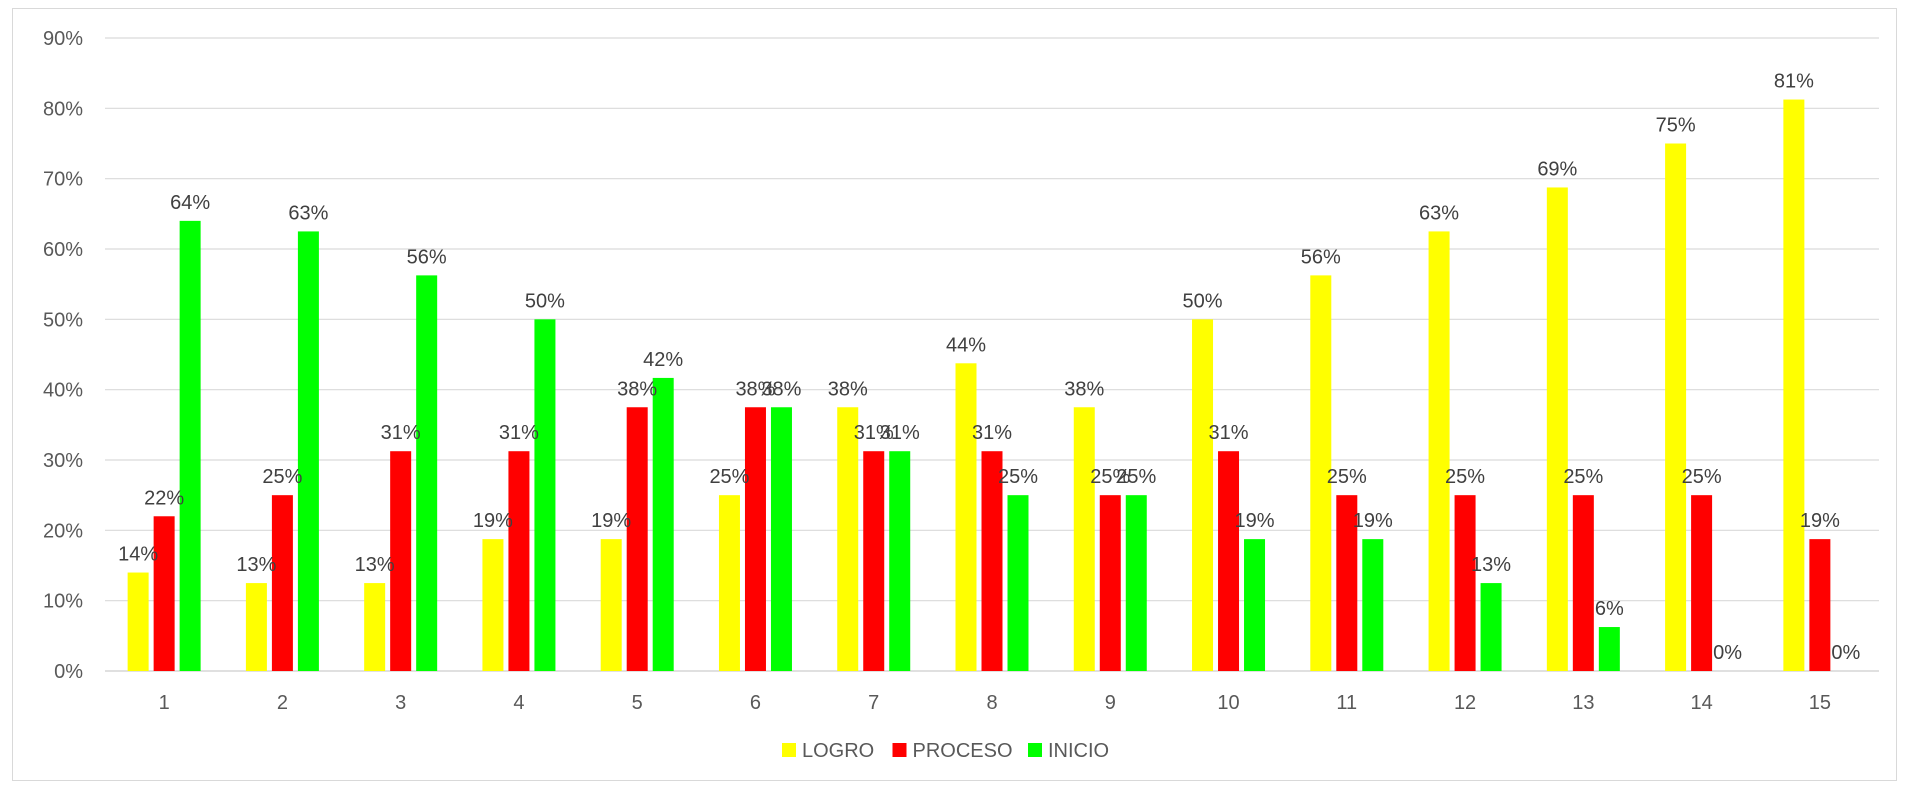  I want to click on y-tick-label: 60%, so click(63, 250).